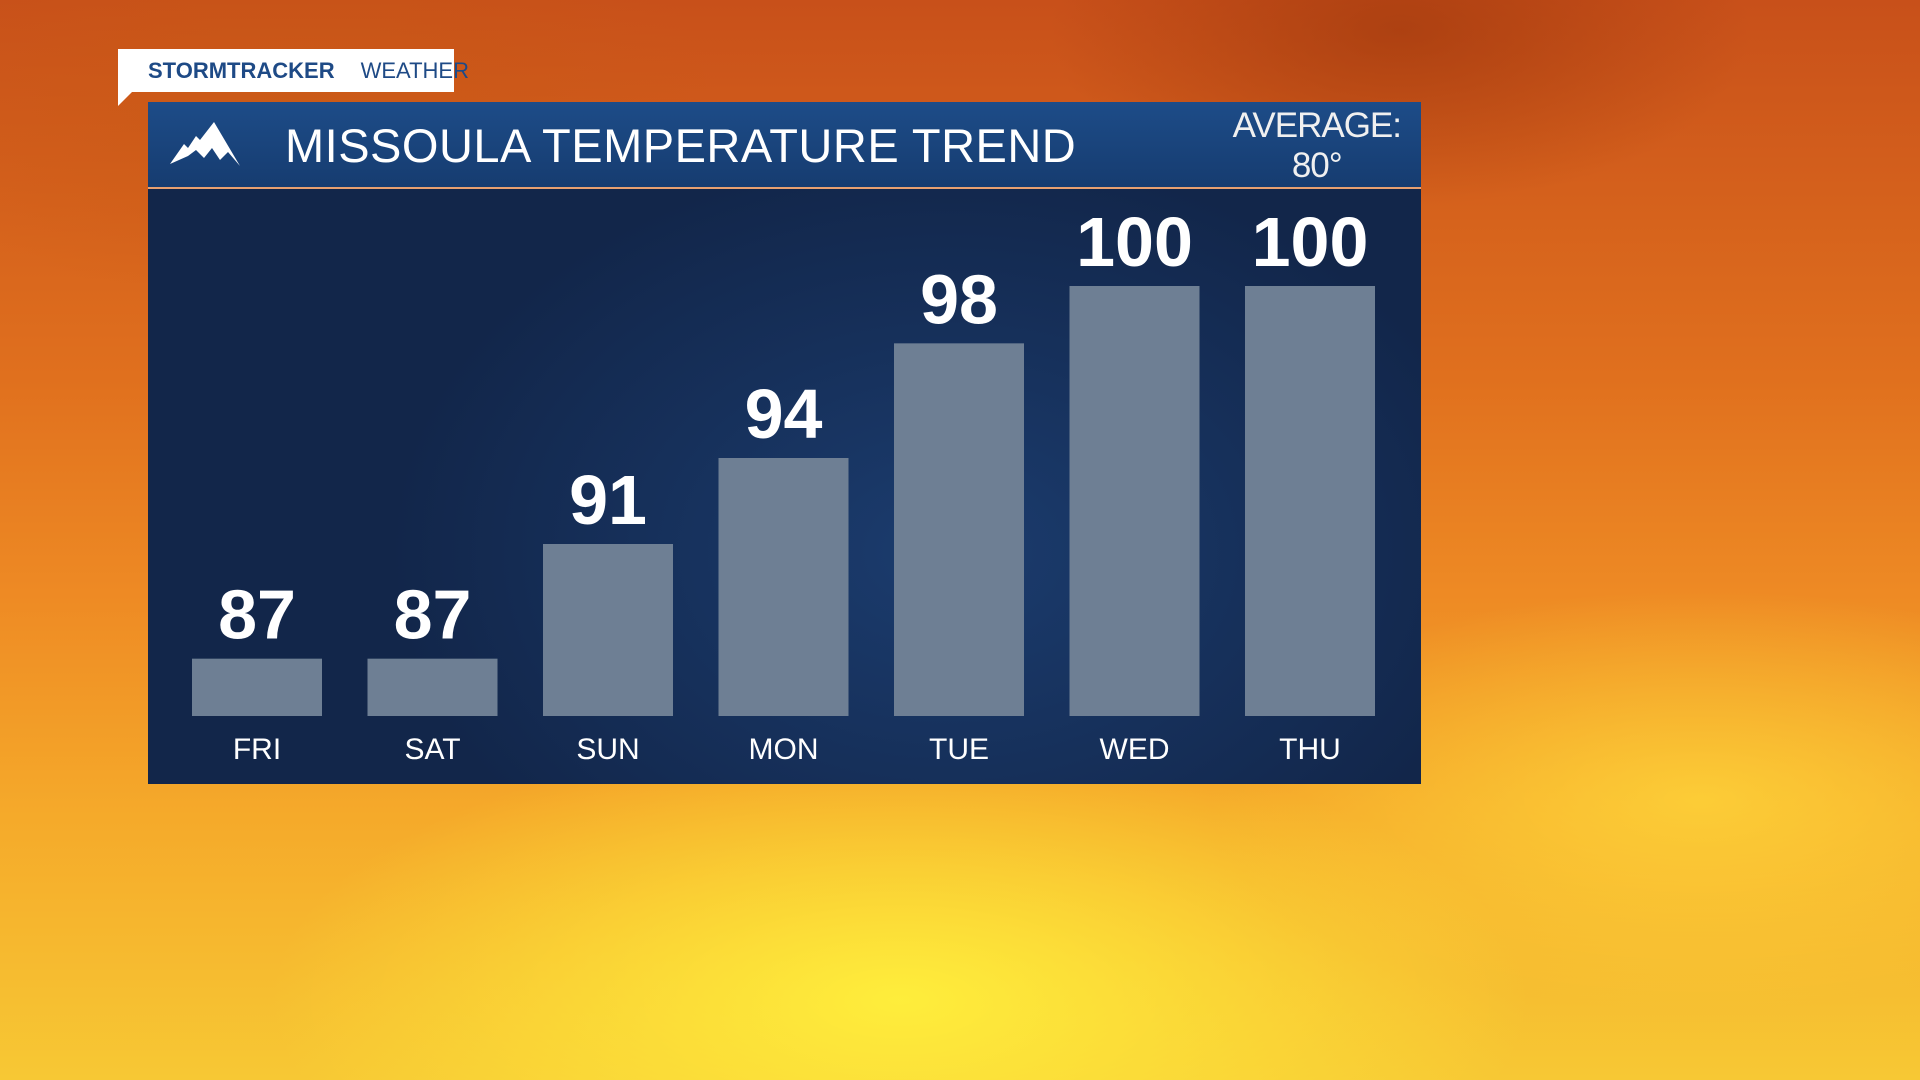 Image resolution: width=1920 pixels, height=1080 pixels. Describe the element at coordinates (205, 144) in the screenshot. I see `mountain-icon` at that location.